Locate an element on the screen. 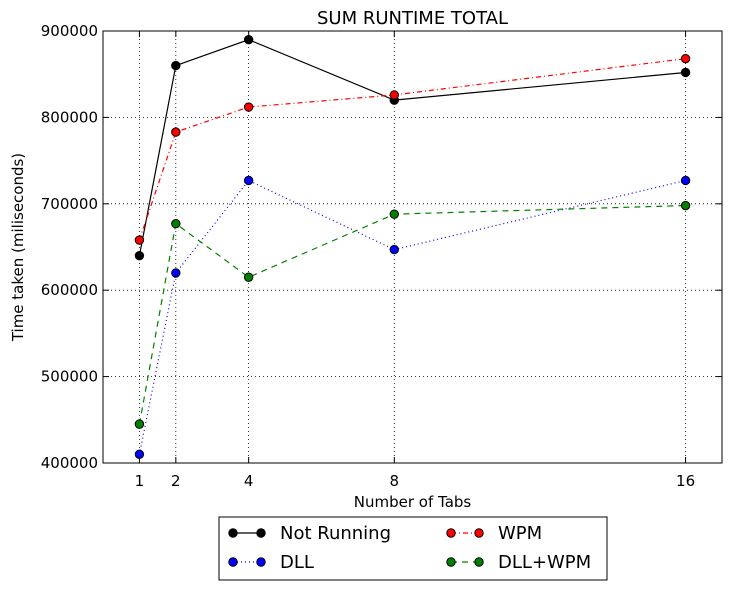 This screenshot has height=591, width=732. legend-frame is located at coordinates (413, 548).